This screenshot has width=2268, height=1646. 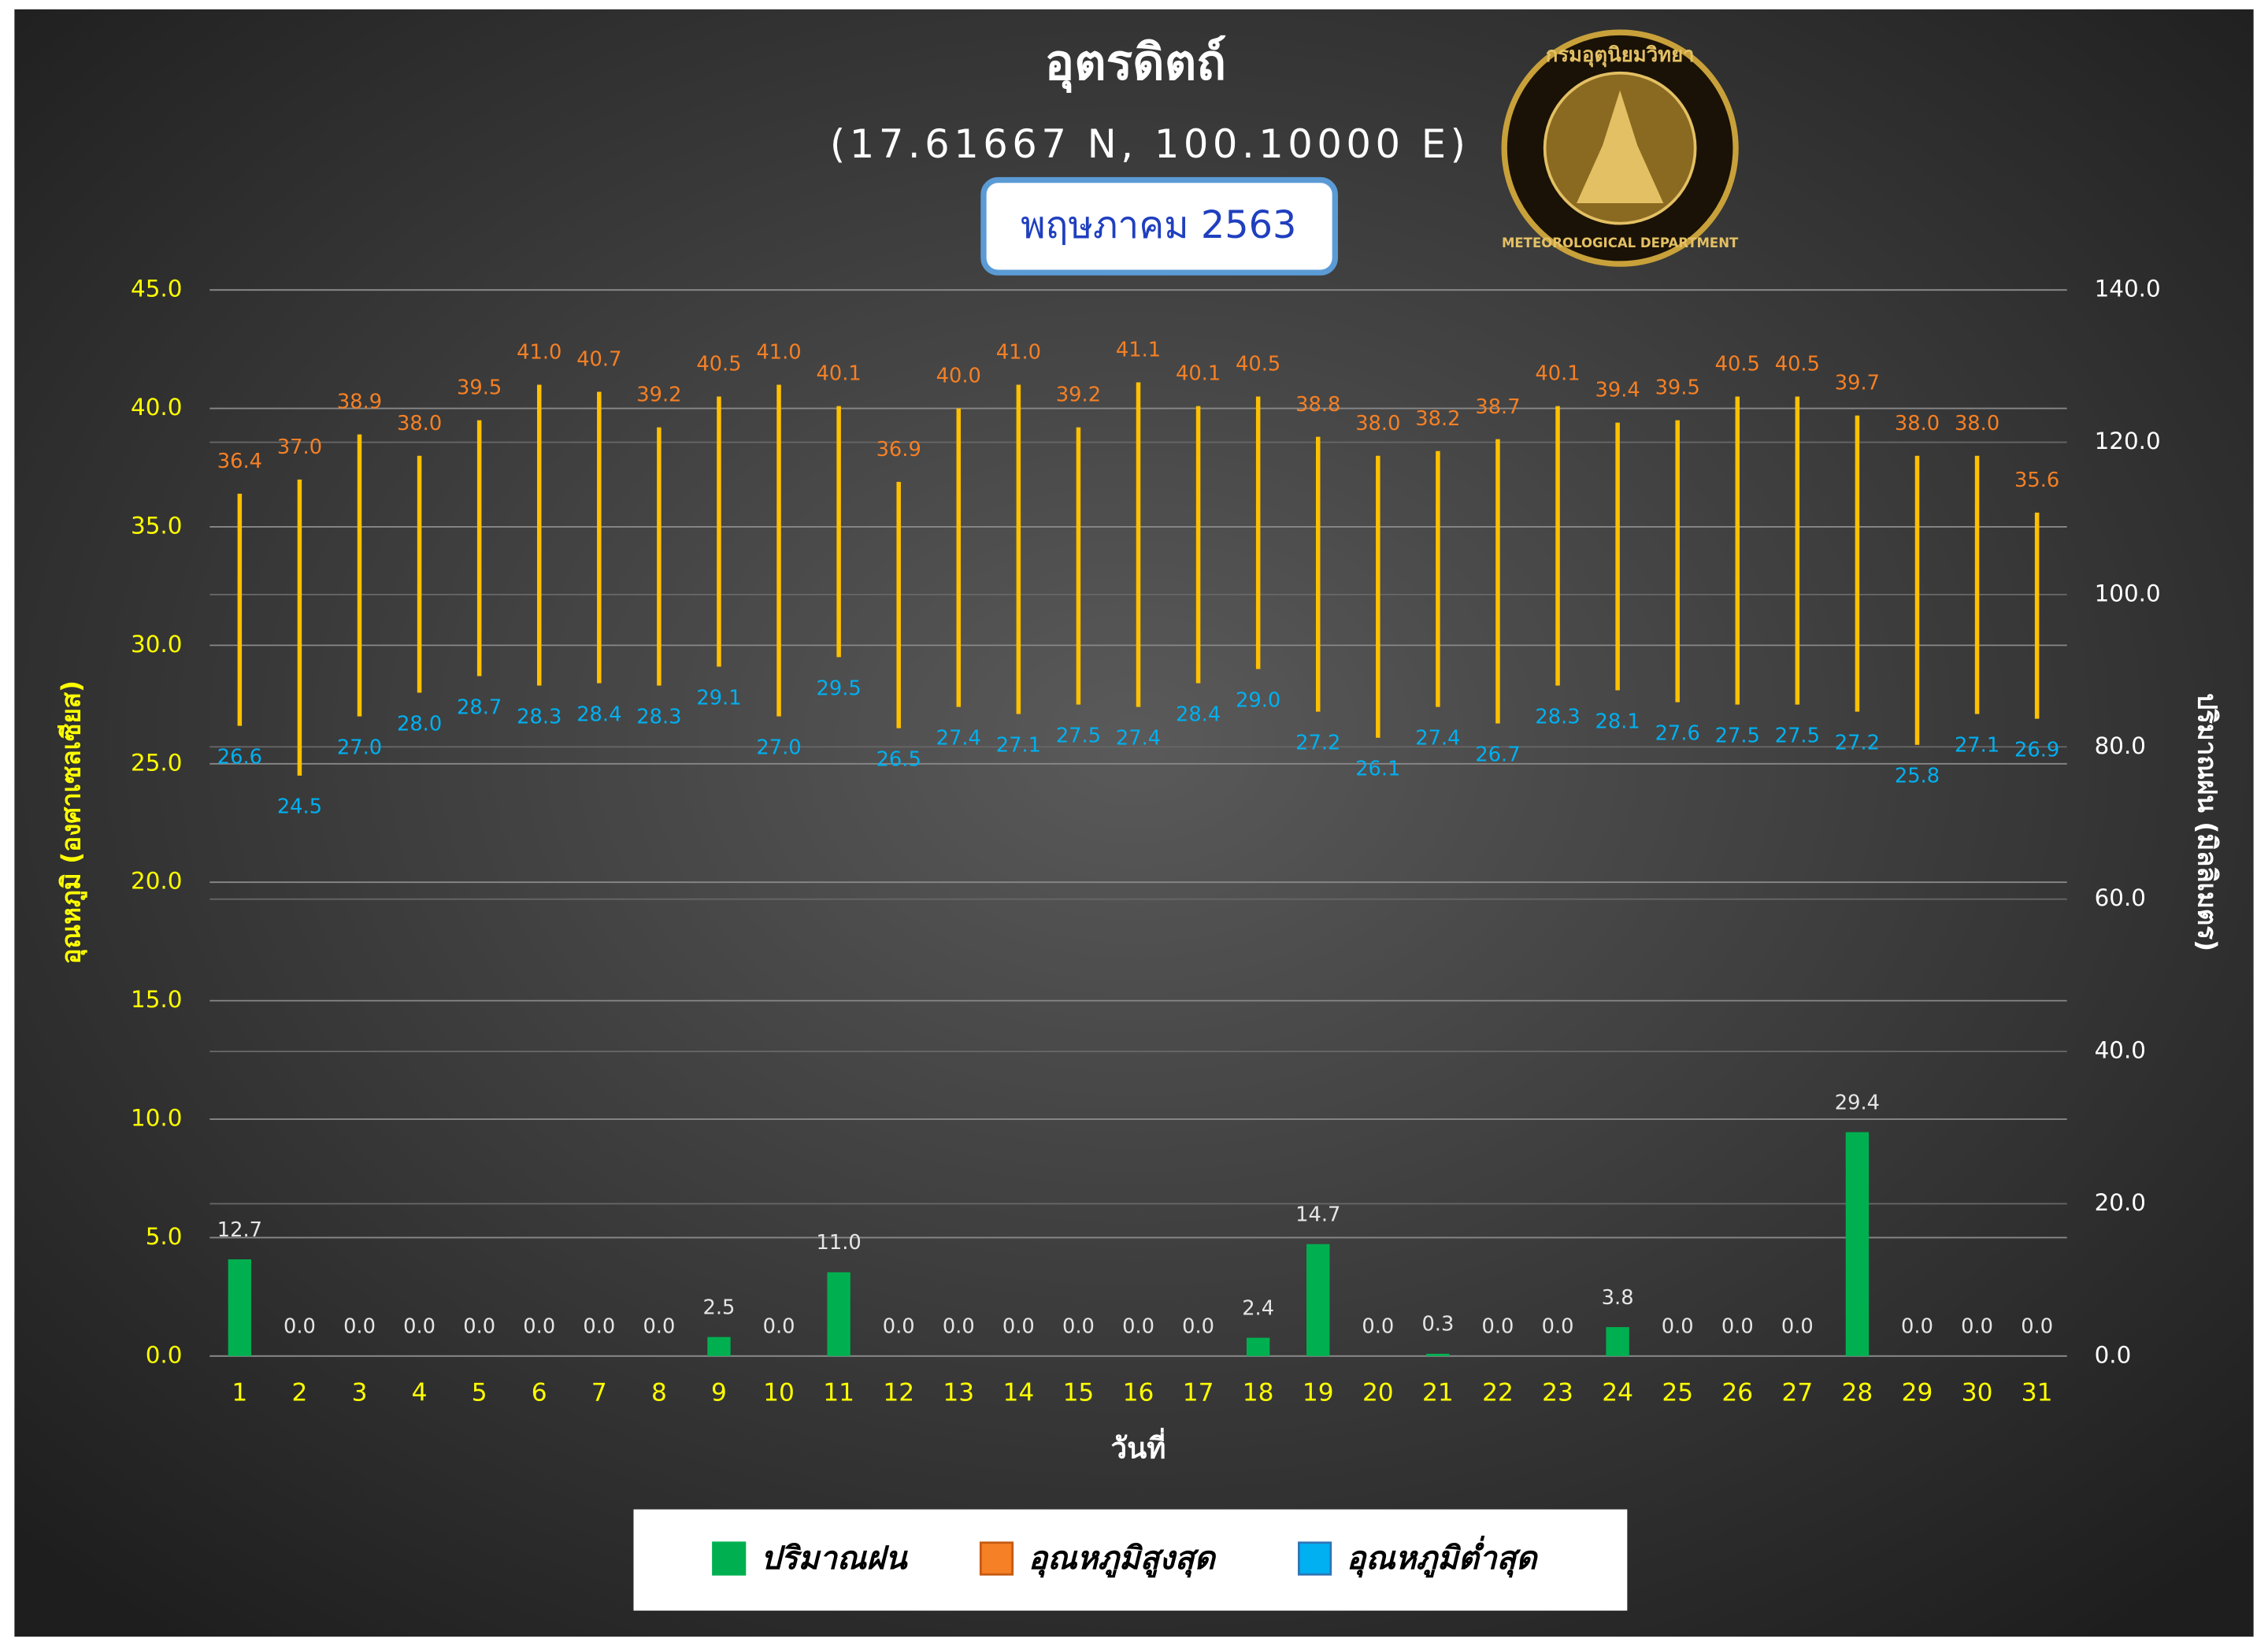 What do you see at coordinates (1135, 64) in the screenshot?
I see `chart-title: อุตรดิตถ์` at bounding box center [1135, 64].